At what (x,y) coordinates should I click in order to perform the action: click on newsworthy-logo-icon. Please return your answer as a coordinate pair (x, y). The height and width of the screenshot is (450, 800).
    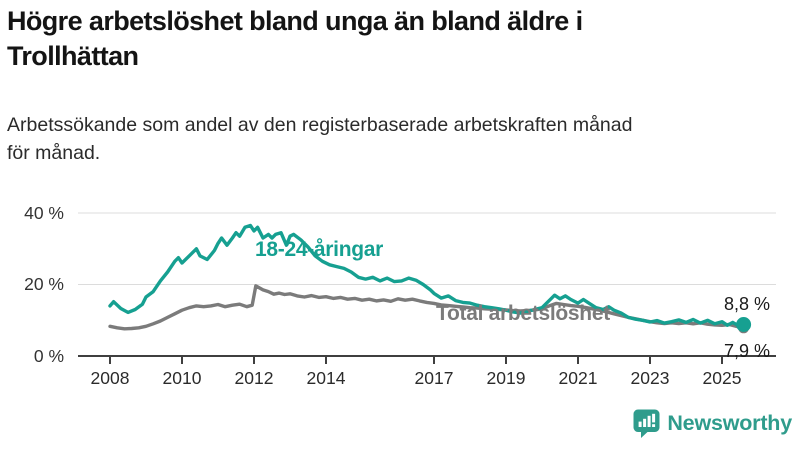
    Looking at the image, I should click on (646, 423).